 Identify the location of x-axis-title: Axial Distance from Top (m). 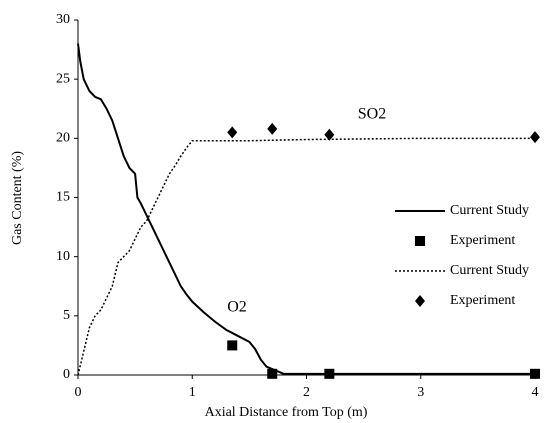
(286, 412).